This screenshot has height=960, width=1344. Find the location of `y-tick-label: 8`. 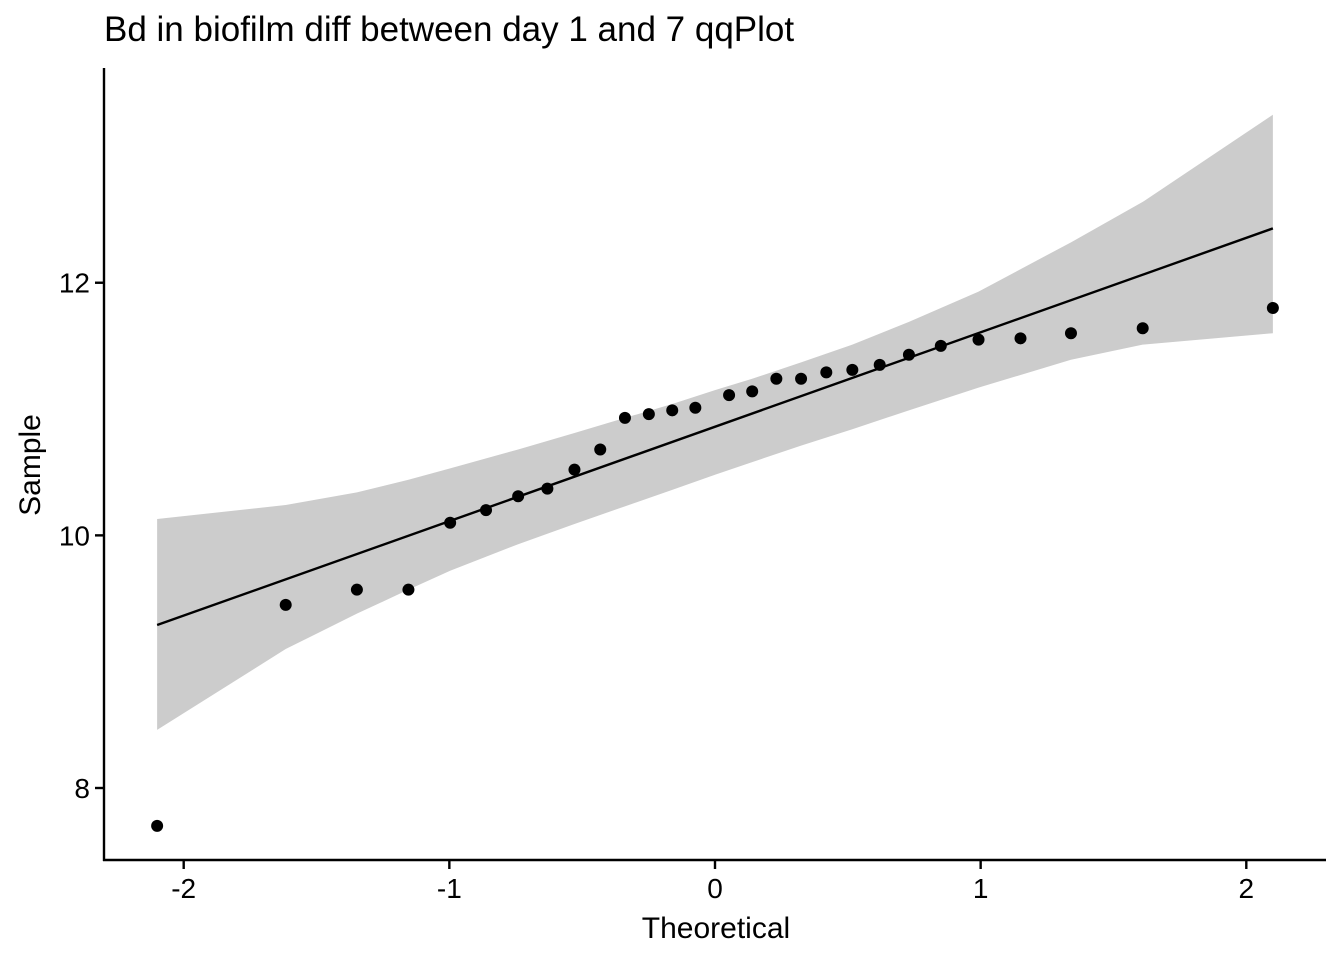

y-tick-label: 8 is located at coordinates (82, 788).